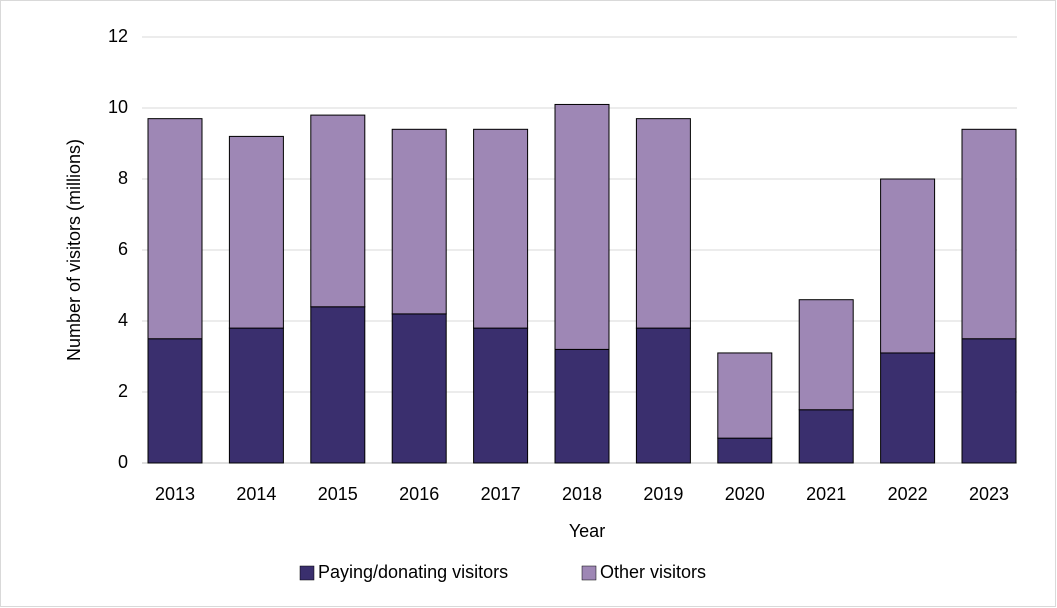 The image size is (1057, 608). Describe the element at coordinates (663, 494) in the screenshot. I see `x-tick-label: 2019` at that location.